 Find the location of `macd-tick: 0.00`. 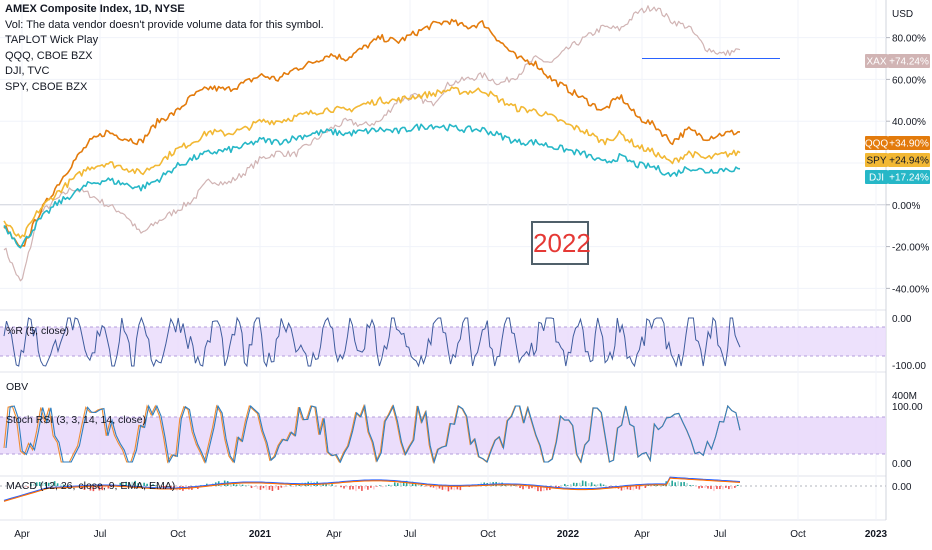

macd-tick: 0.00 is located at coordinates (902, 487).